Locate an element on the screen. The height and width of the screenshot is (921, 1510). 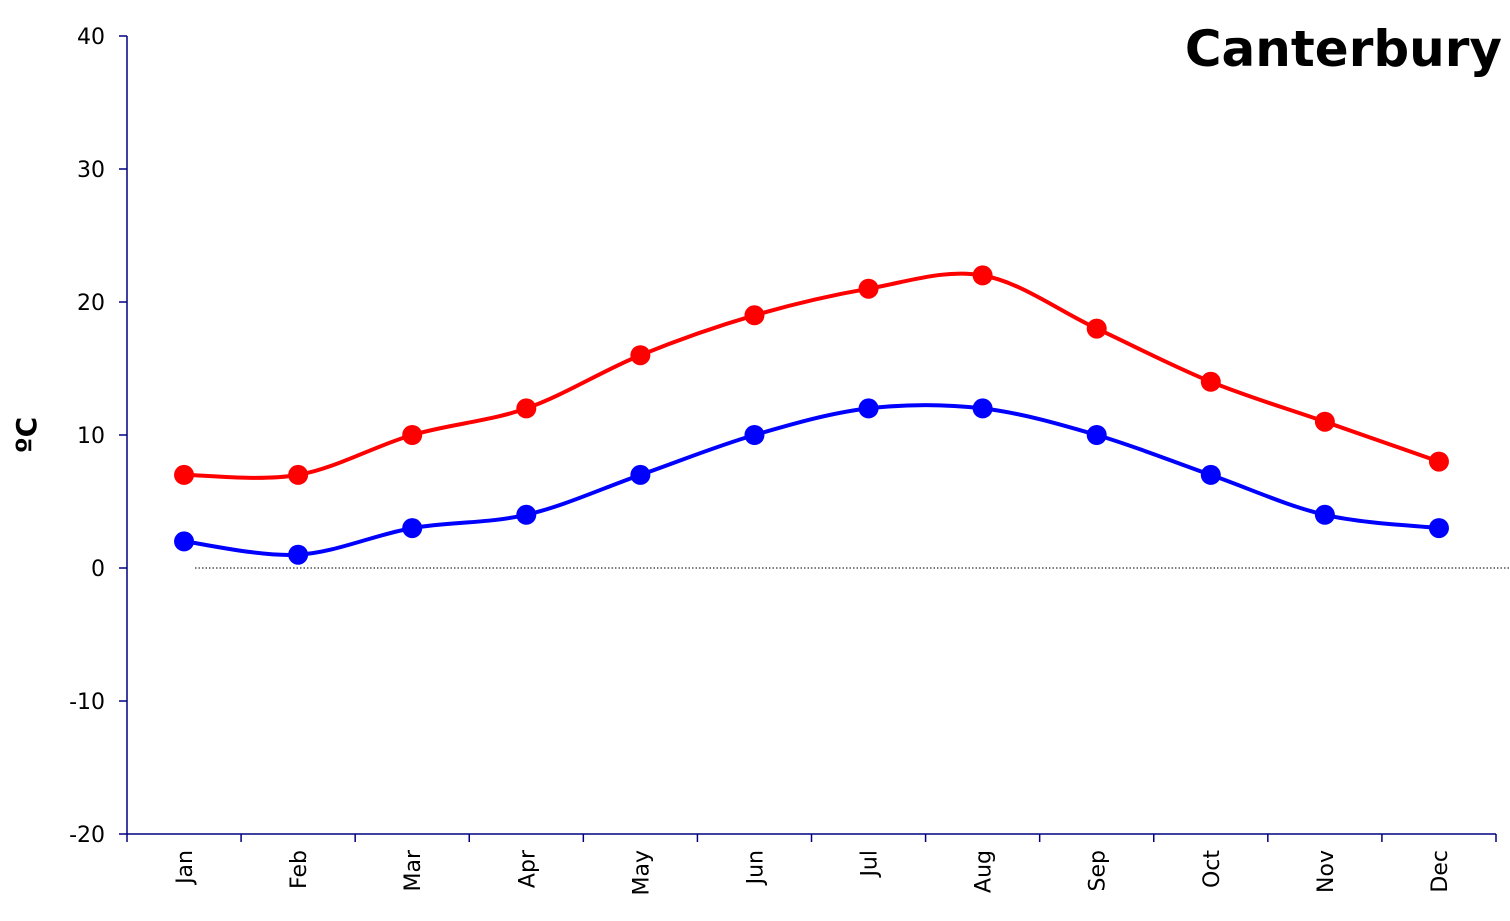
x-tick-label: Jun is located at coordinates (755, 868).